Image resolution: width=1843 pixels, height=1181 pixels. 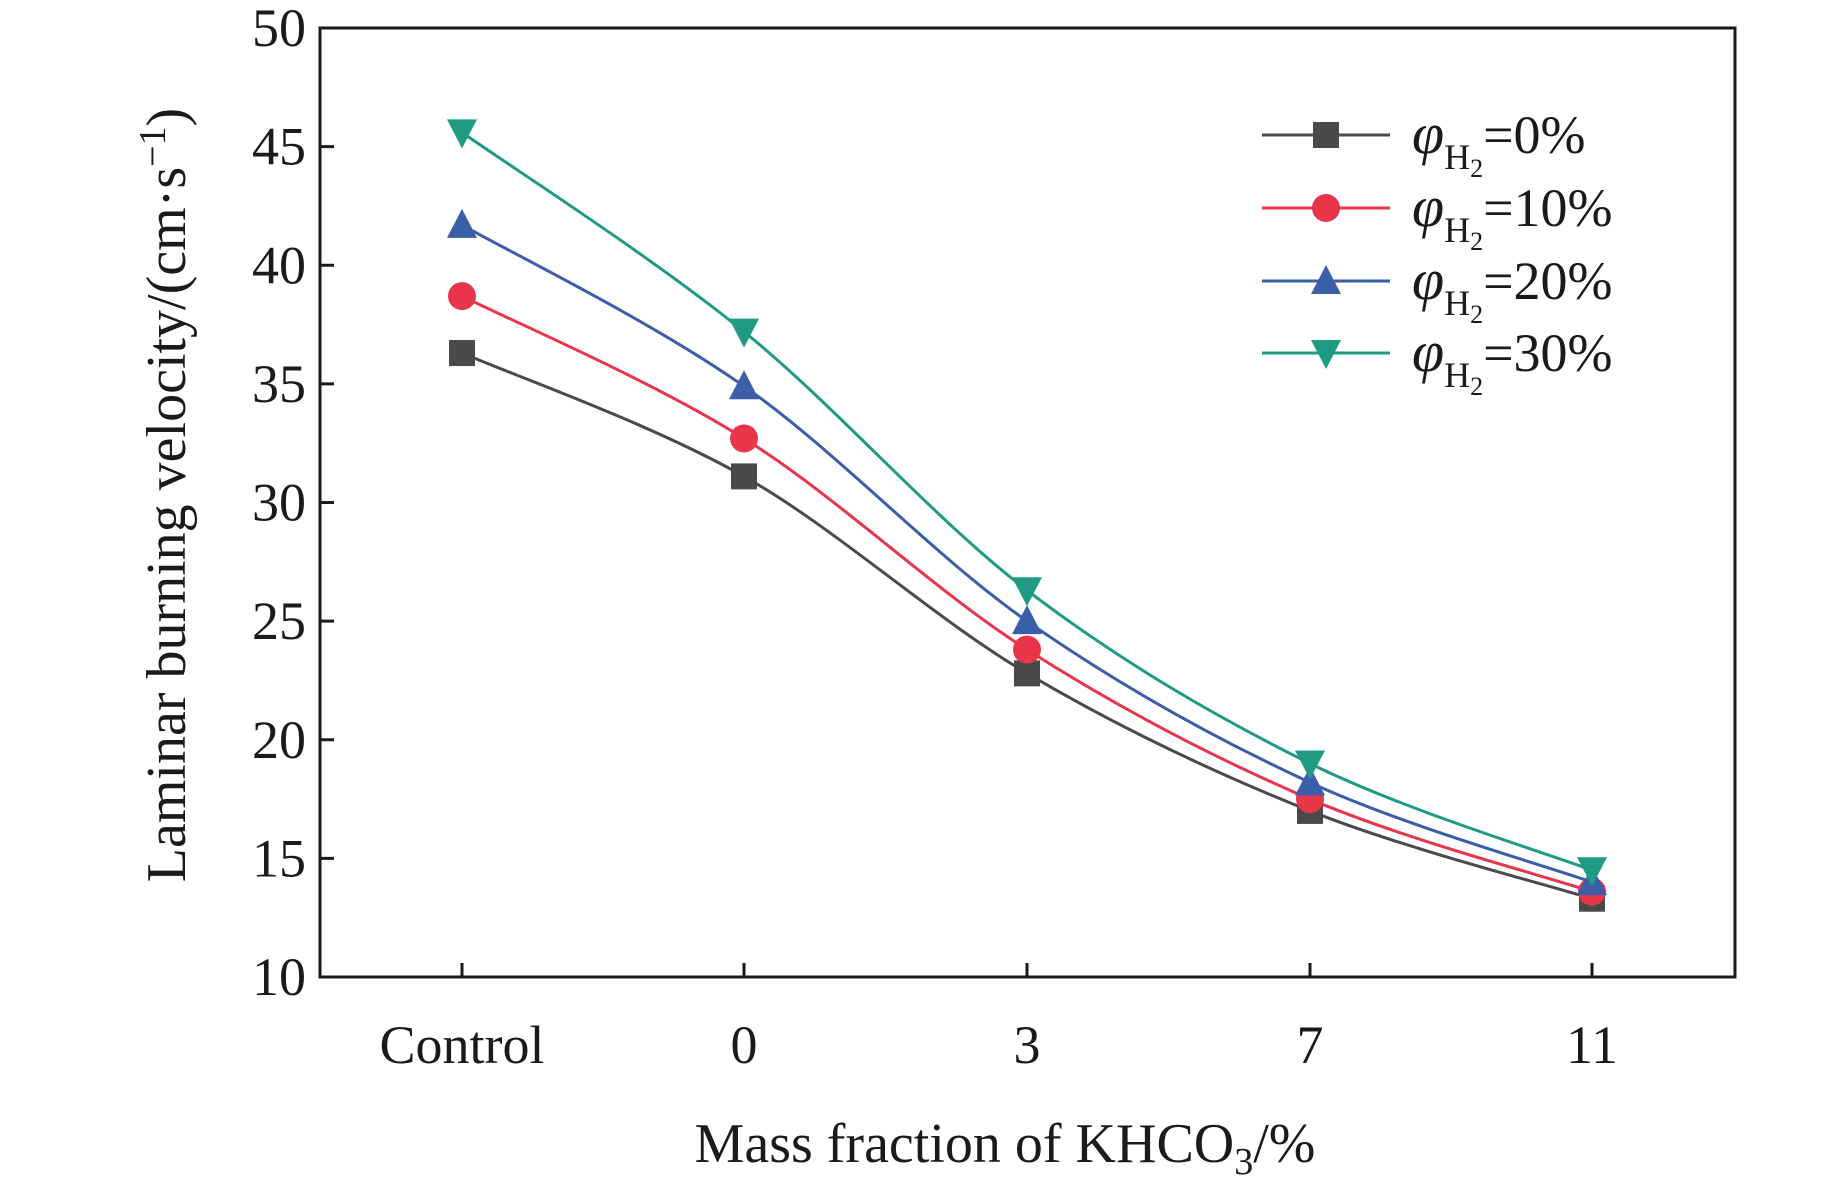 I want to click on y-tick-label: 30, so click(x=279, y=503).